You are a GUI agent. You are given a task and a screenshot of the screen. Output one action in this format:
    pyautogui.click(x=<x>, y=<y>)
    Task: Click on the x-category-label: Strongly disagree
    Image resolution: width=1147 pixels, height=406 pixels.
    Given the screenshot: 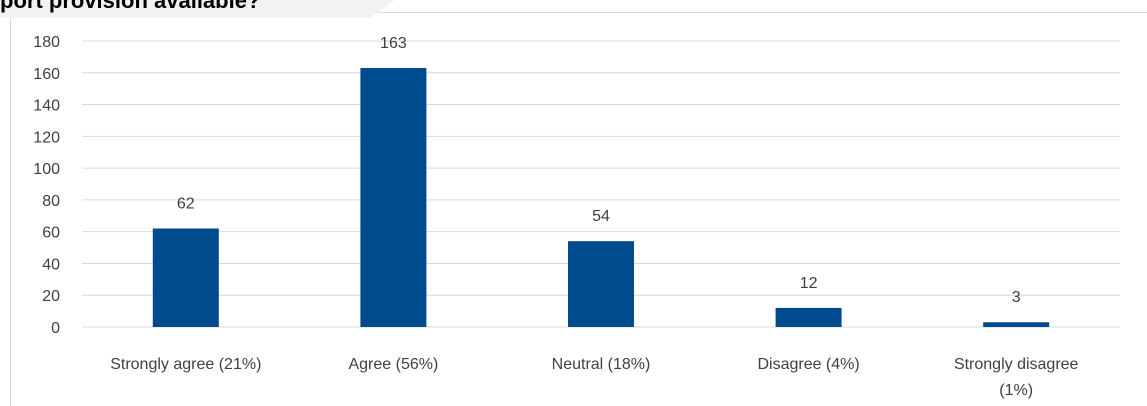 What is the action you would take?
    pyautogui.click(x=1016, y=364)
    